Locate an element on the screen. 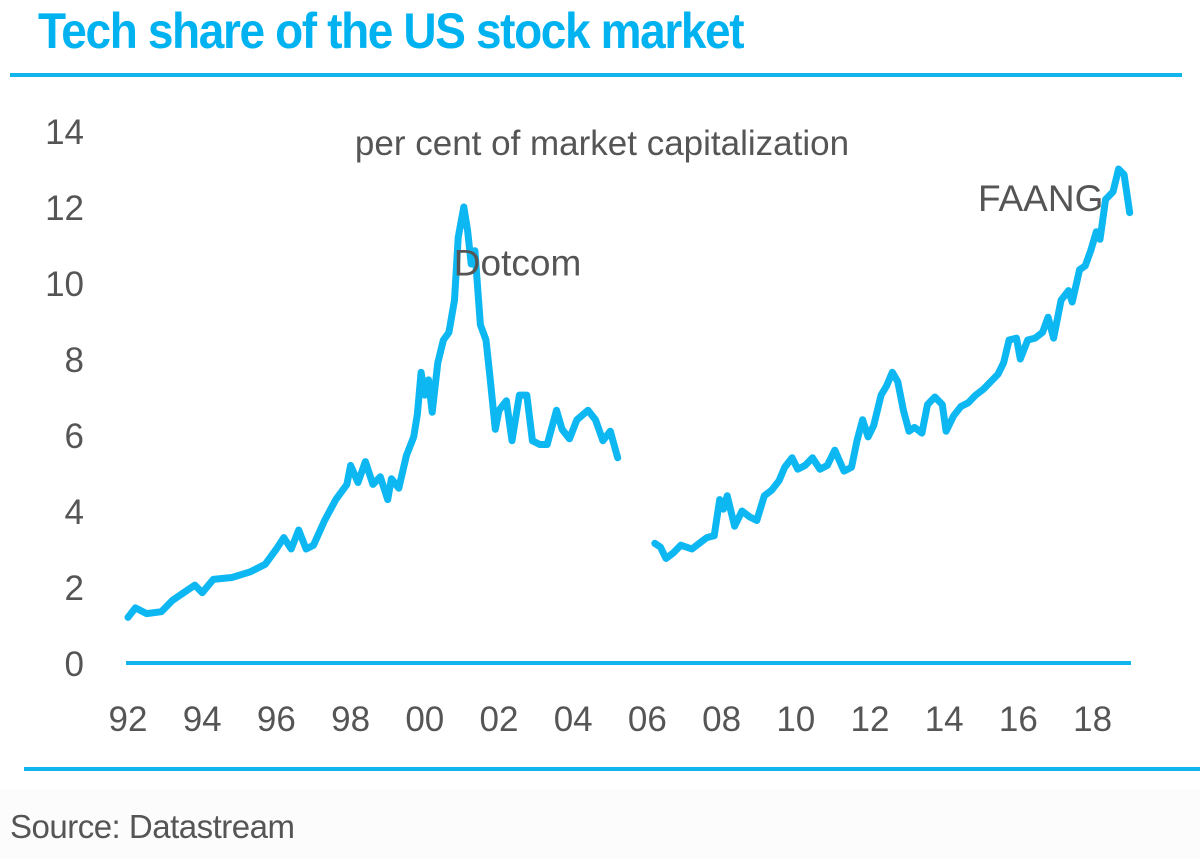  y-tick-label: 6 is located at coordinates (74, 436).